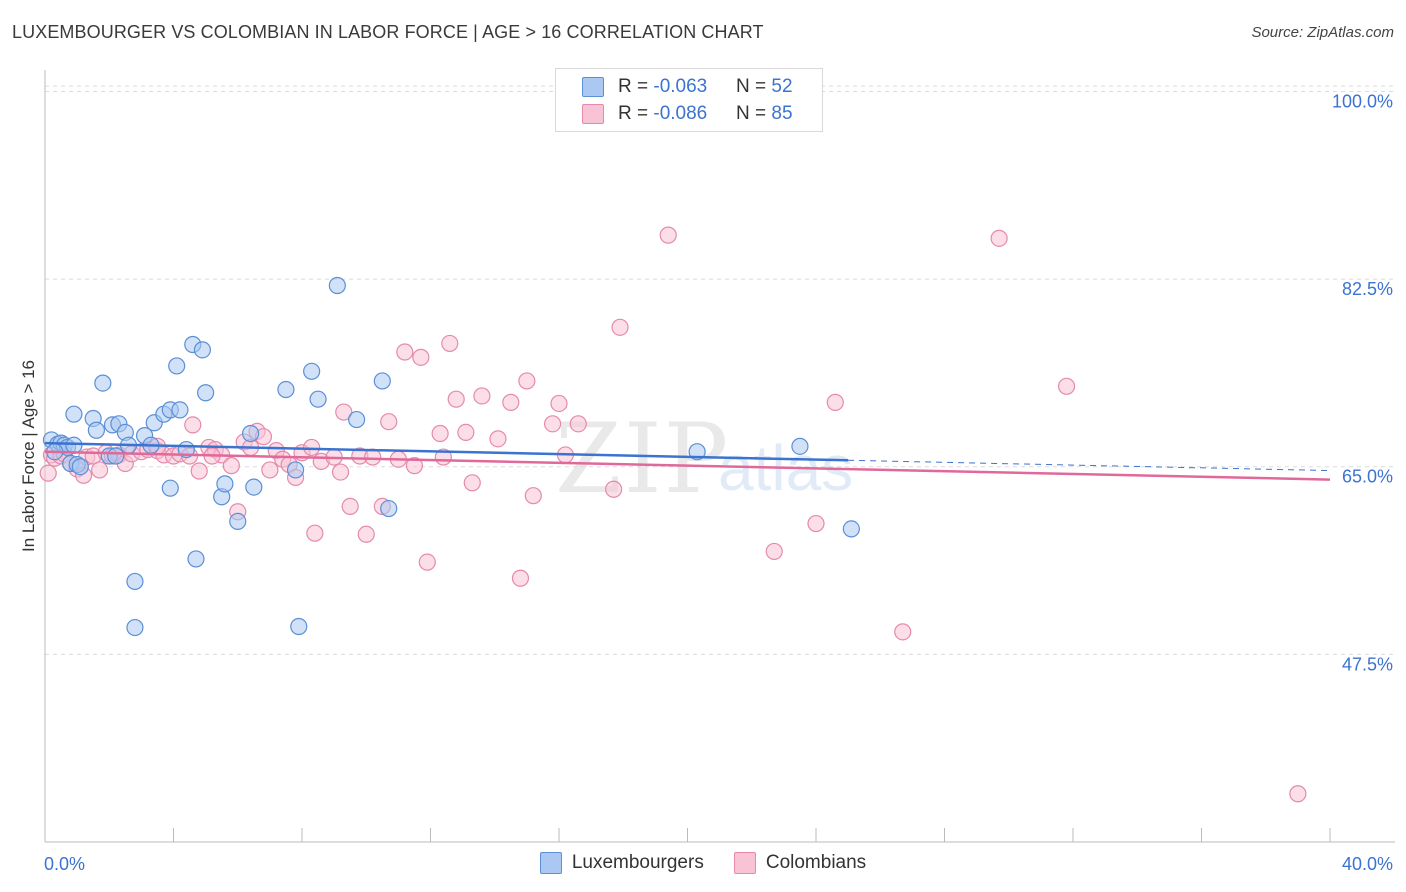 The image size is (1406, 892). I want to click on n-value-luxembourgers: 52, so click(782, 86).